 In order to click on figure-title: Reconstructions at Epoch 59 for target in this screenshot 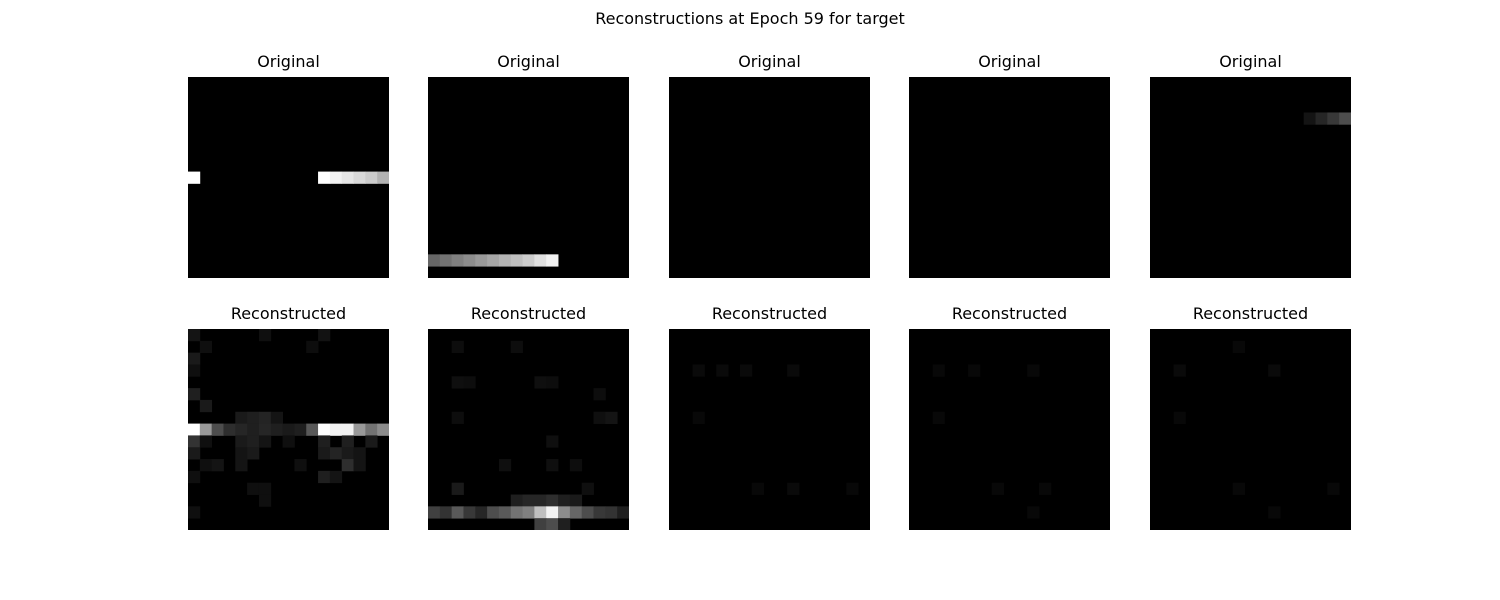, I will do `click(750, 18)`.